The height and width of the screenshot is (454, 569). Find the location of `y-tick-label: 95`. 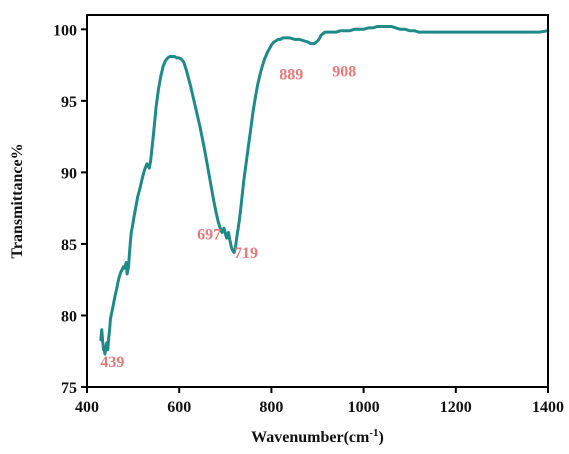

y-tick-label: 95 is located at coordinates (69, 102).